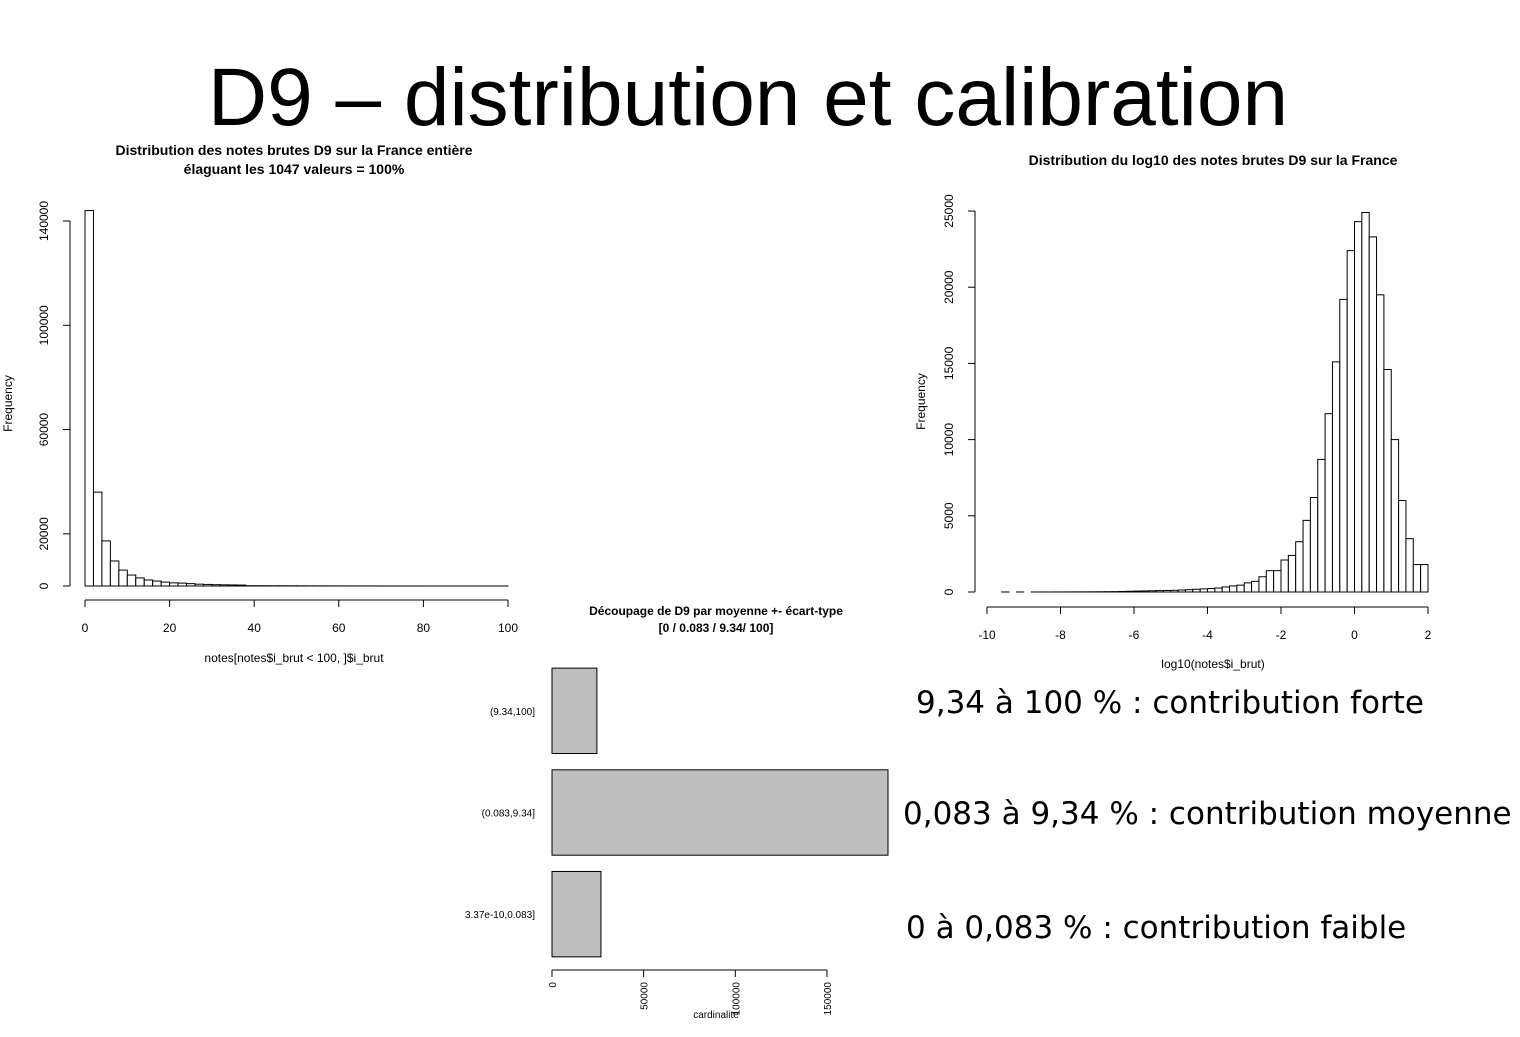 The height and width of the screenshot is (1037, 1520). What do you see at coordinates (170, 628) in the screenshot?
I see `x-tick-label: 20` at bounding box center [170, 628].